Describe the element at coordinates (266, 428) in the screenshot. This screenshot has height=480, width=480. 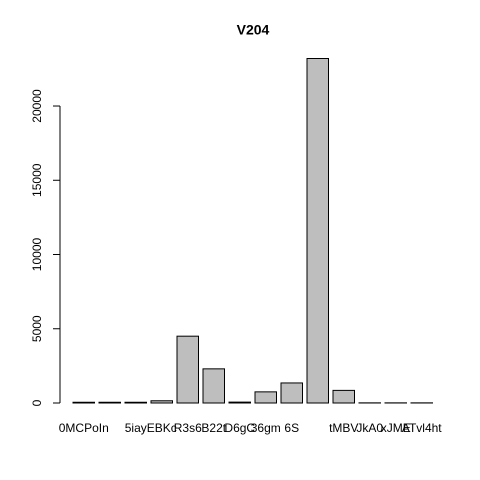
I see `x-tick-label: 36gm` at that location.